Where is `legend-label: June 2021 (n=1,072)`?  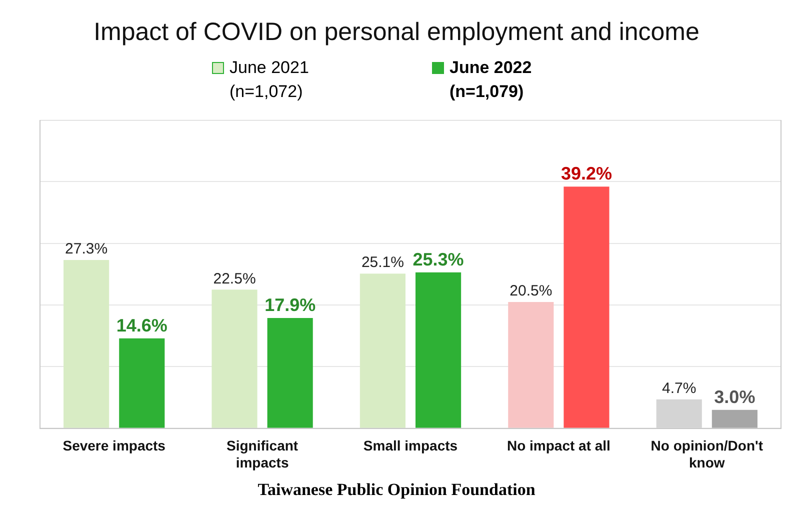
legend-label: June 2021 (n=1,072) is located at coordinates (270, 80).